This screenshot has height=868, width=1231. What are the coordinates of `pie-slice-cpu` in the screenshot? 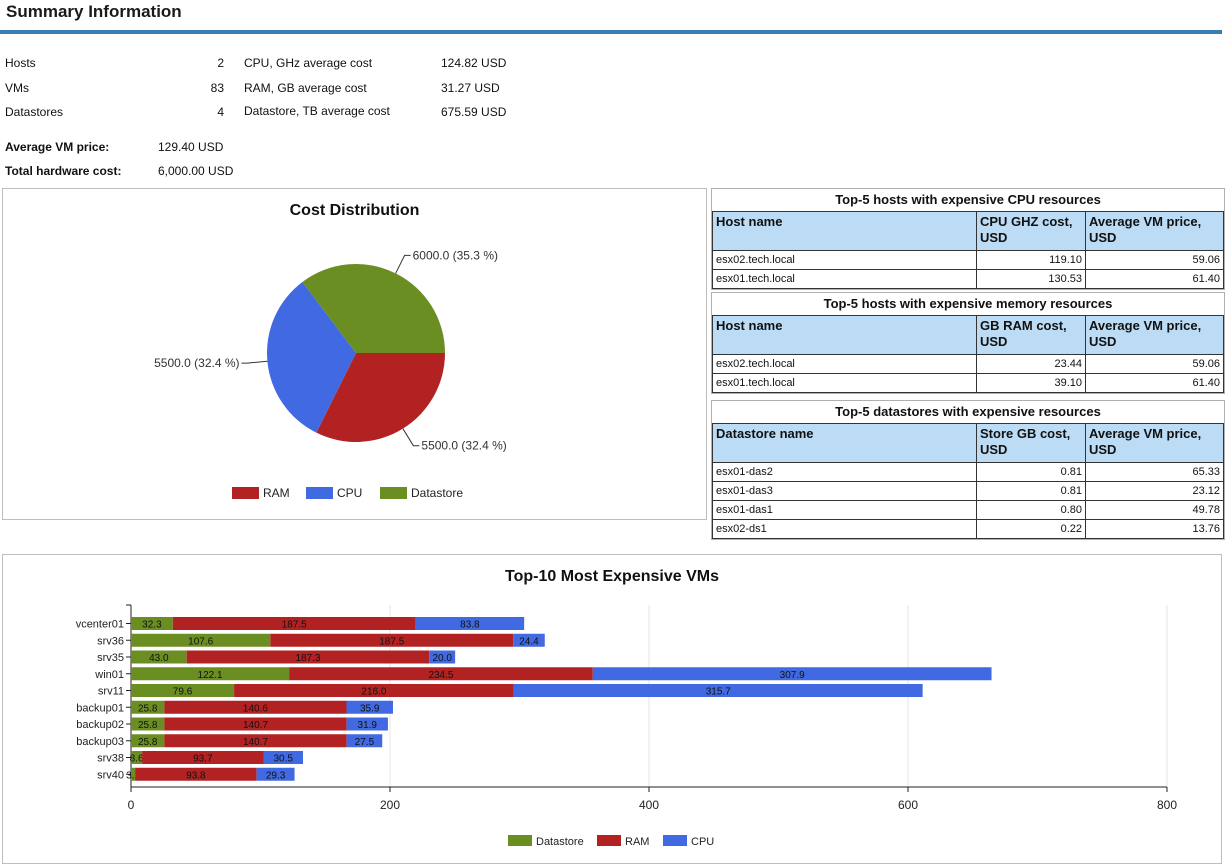 It's located at (311, 357).